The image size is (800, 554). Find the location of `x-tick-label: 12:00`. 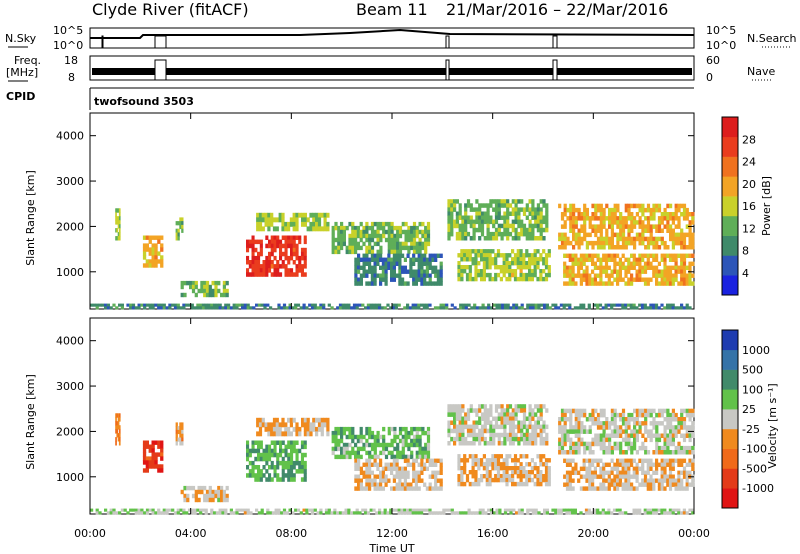

x-tick-label: 12:00 is located at coordinates (392, 533).